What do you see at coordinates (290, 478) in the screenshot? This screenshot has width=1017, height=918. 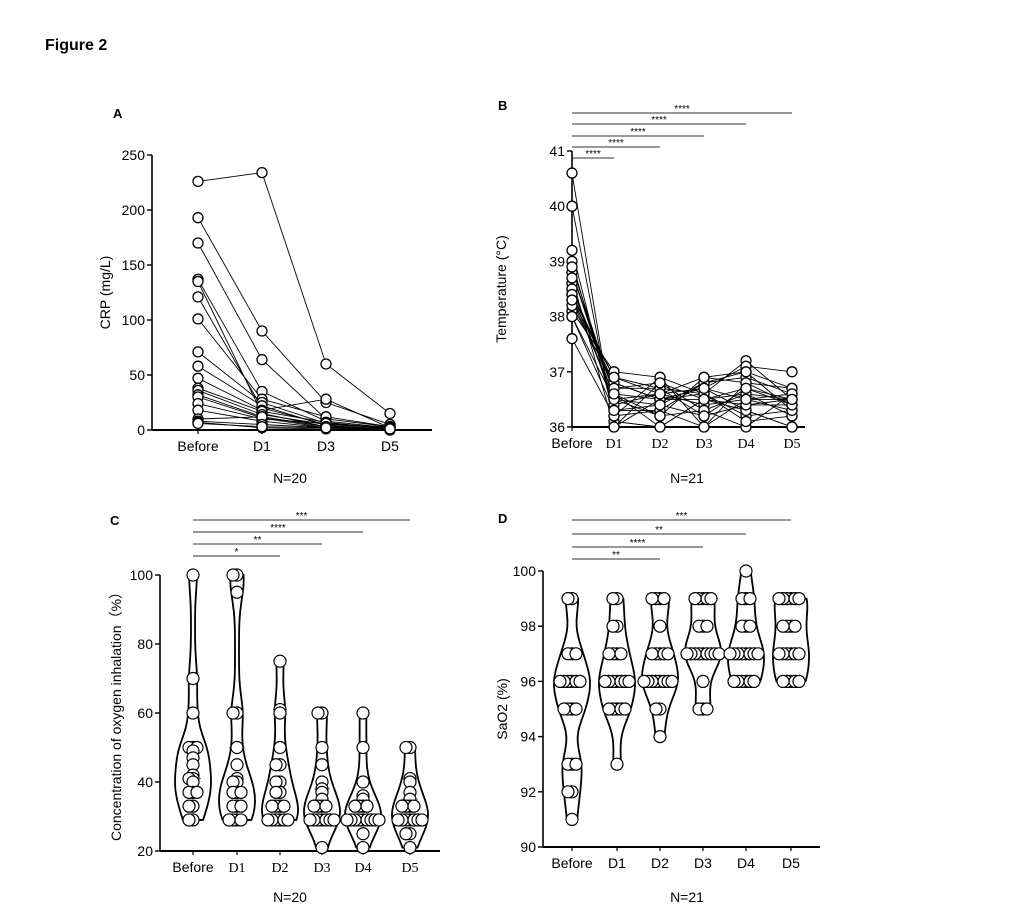 I see `n-label-a: N=20` at bounding box center [290, 478].